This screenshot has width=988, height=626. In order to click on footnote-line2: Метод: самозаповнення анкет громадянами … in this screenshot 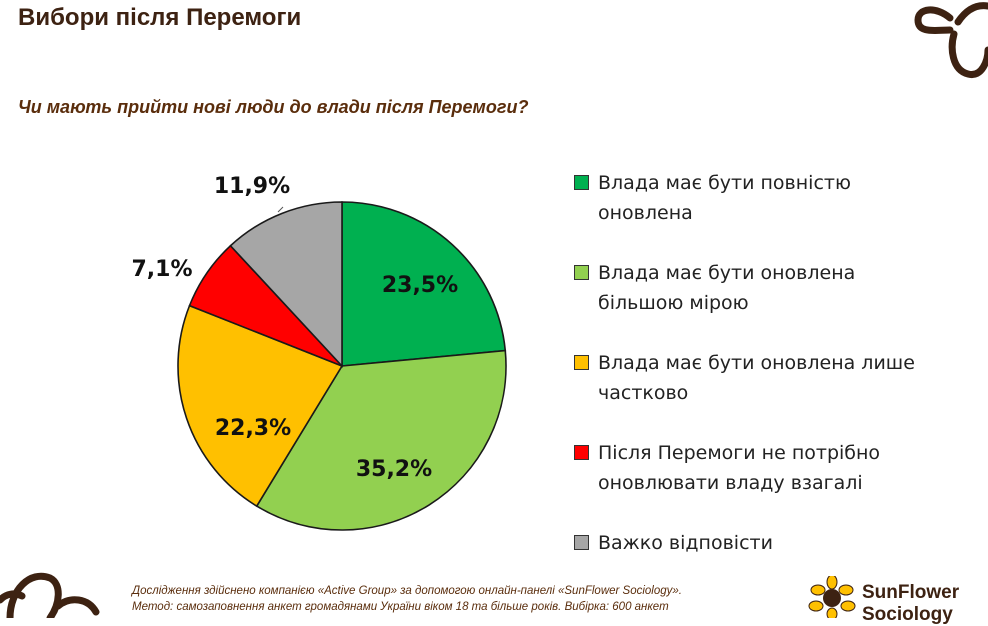, I will do `click(400, 607)`.